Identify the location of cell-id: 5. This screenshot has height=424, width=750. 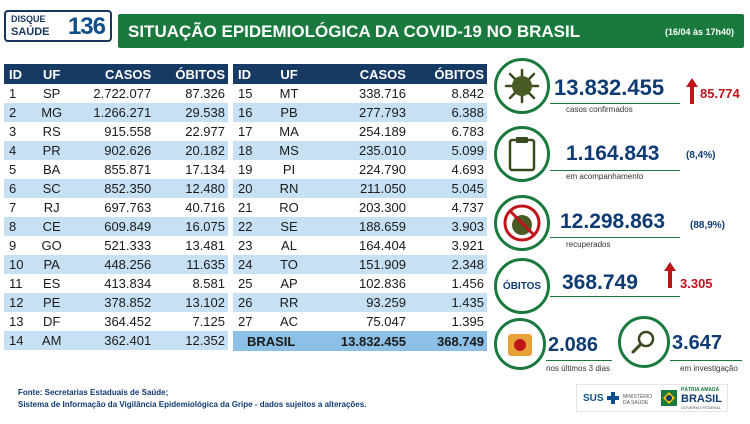
(13, 169).